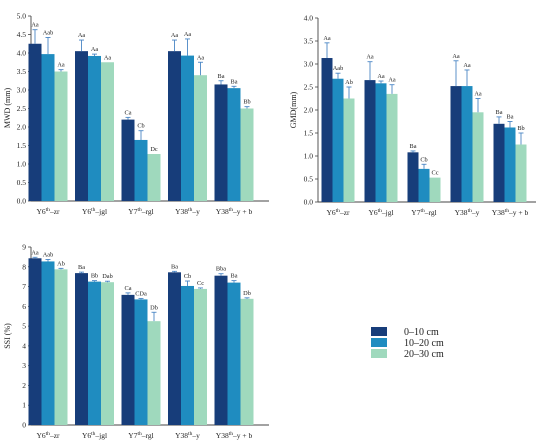 Image resolution: width=550 pixels, height=444 pixels. What do you see at coordinates (22, 16) in the screenshot?
I see `y-tick-label: 5.0` at bounding box center [22, 16].